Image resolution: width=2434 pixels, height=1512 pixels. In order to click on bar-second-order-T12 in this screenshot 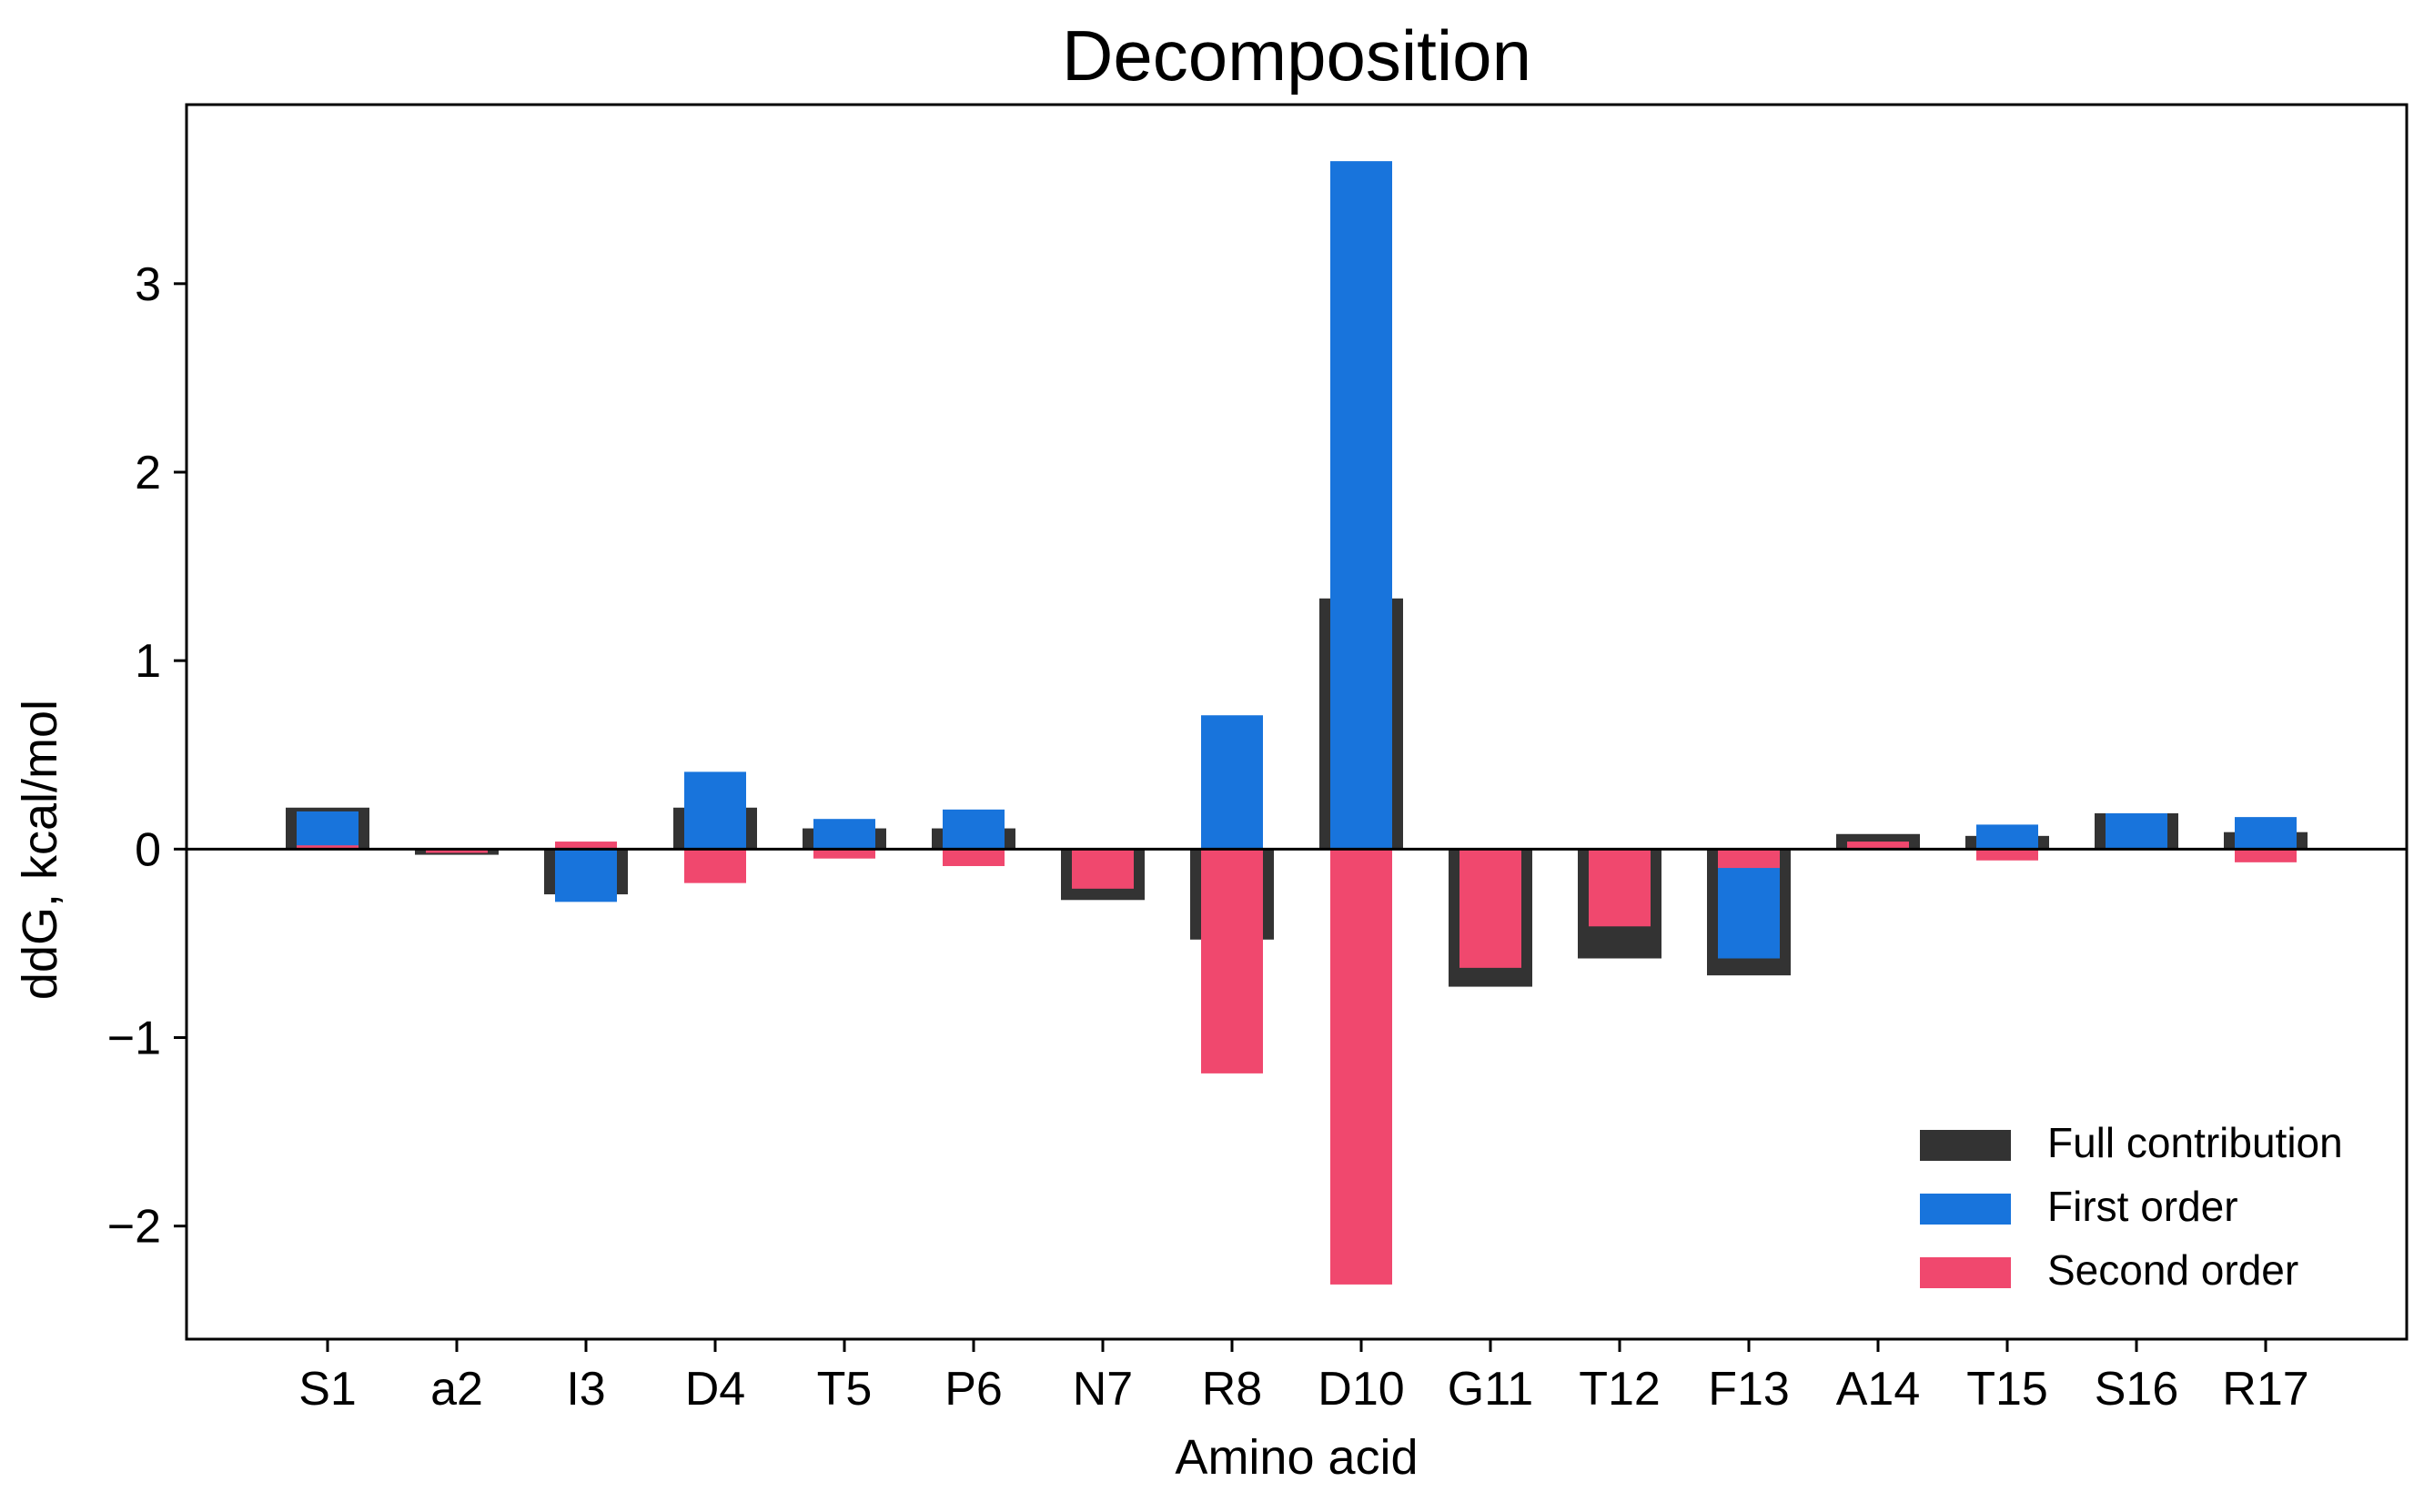, I will do `click(1620, 888)`.